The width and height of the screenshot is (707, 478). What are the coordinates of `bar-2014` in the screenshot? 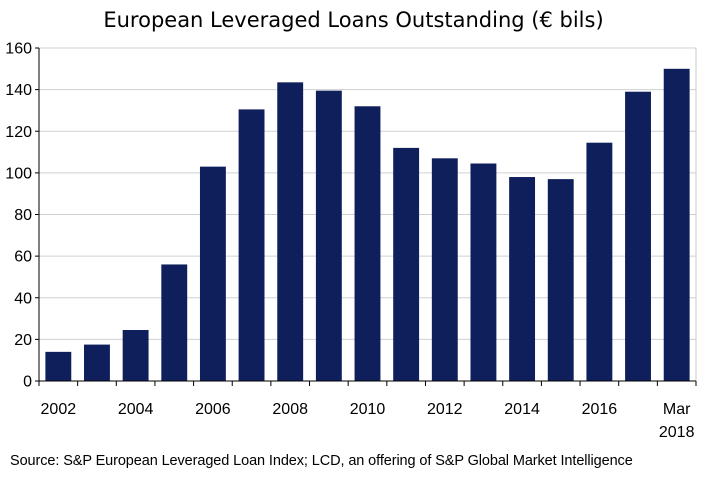 It's located at (522, 279).